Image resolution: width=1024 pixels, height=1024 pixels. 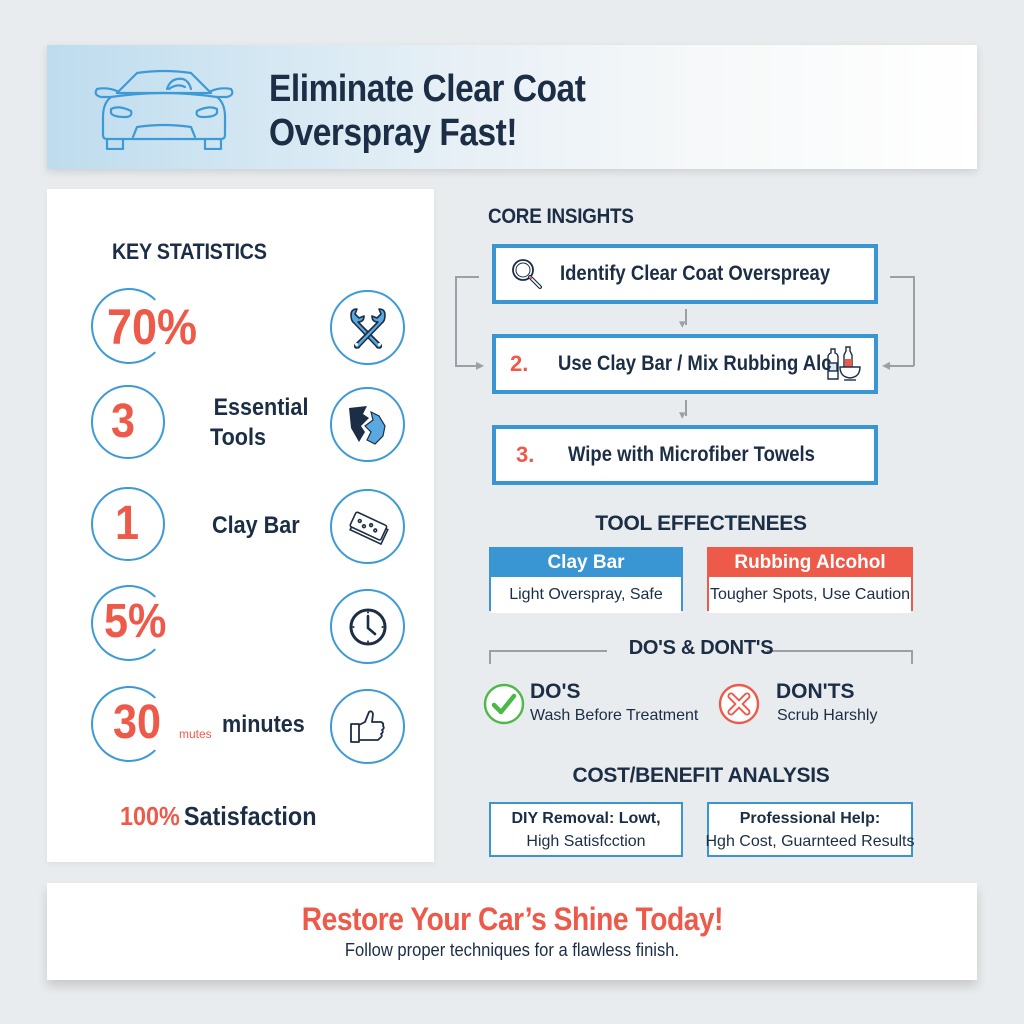 I want to click on stat-label: Essential Tools, so click(x=259, y=422).